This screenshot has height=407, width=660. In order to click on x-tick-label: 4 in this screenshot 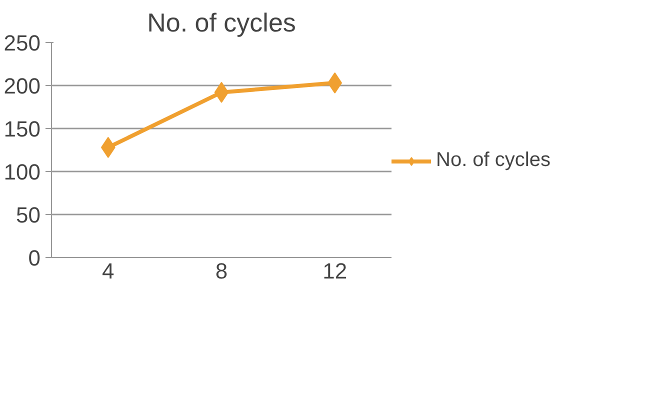, I will do `click(108, 271)`.